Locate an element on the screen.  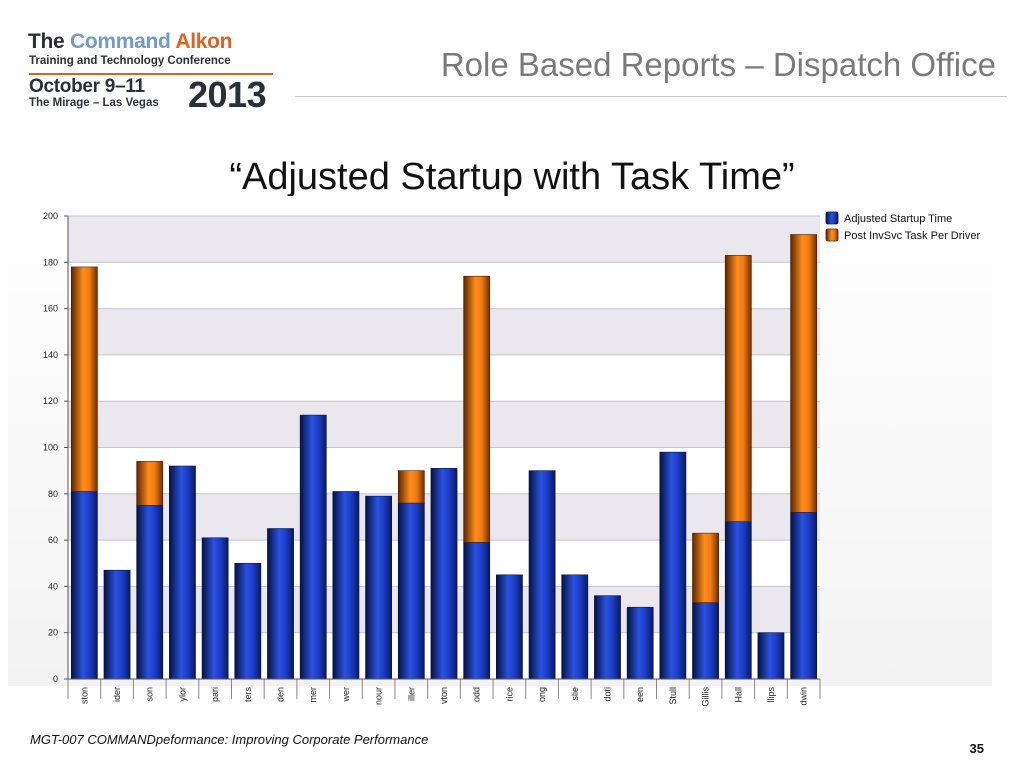
y-tick-label: 0 is located at coordinates (55, 679).